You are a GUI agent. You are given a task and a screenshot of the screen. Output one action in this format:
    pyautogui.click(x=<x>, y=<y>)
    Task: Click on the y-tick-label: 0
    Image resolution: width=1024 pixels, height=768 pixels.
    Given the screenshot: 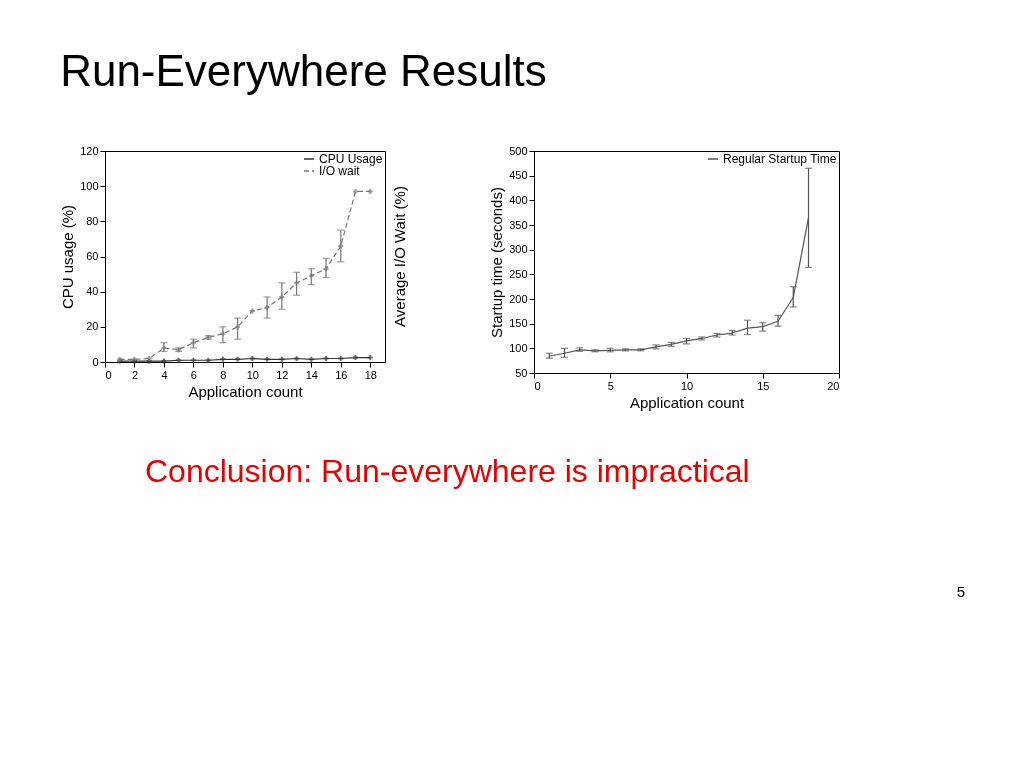 What is the action you would take?
    pyautogui.click(x=95, y=361)
    